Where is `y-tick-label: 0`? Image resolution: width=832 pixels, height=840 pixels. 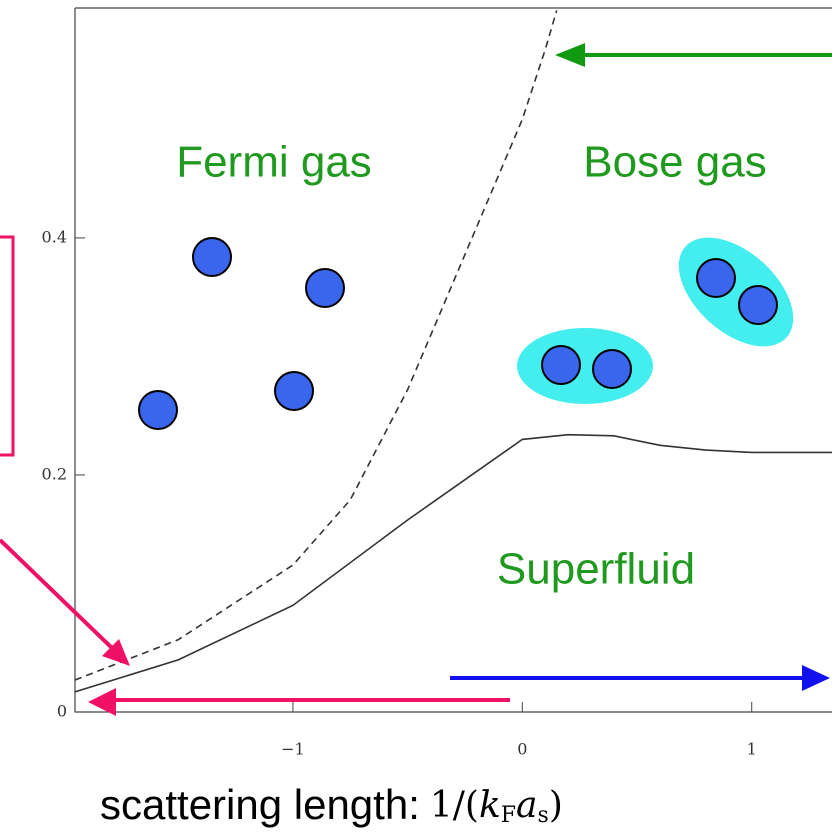 y-tick-label: 0 is located at coordinates (62, 711).